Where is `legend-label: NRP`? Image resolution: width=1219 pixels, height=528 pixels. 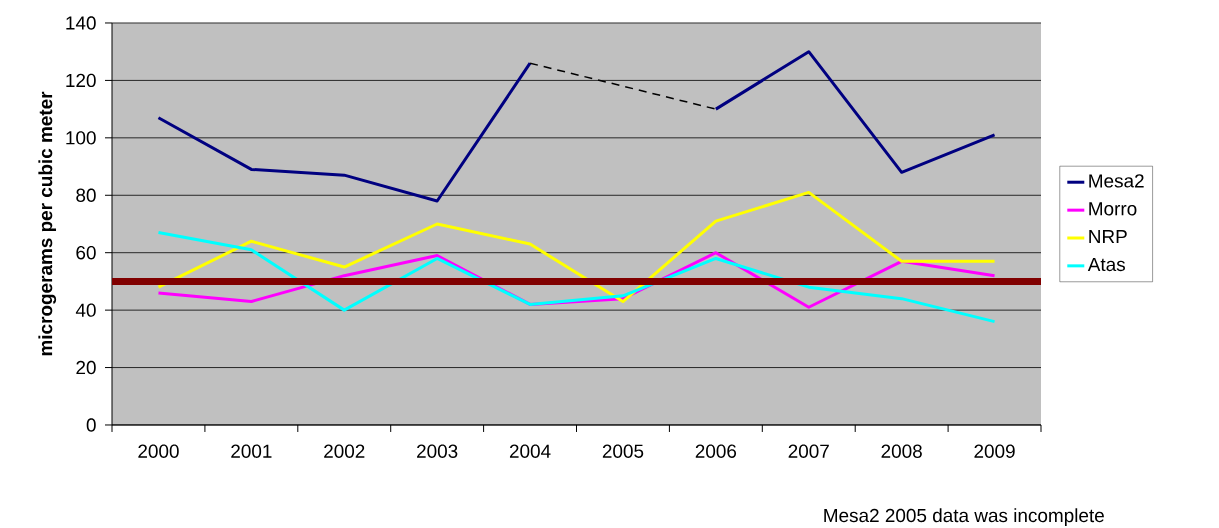
legend-label: NRP is located at coordinates (1108, 237).